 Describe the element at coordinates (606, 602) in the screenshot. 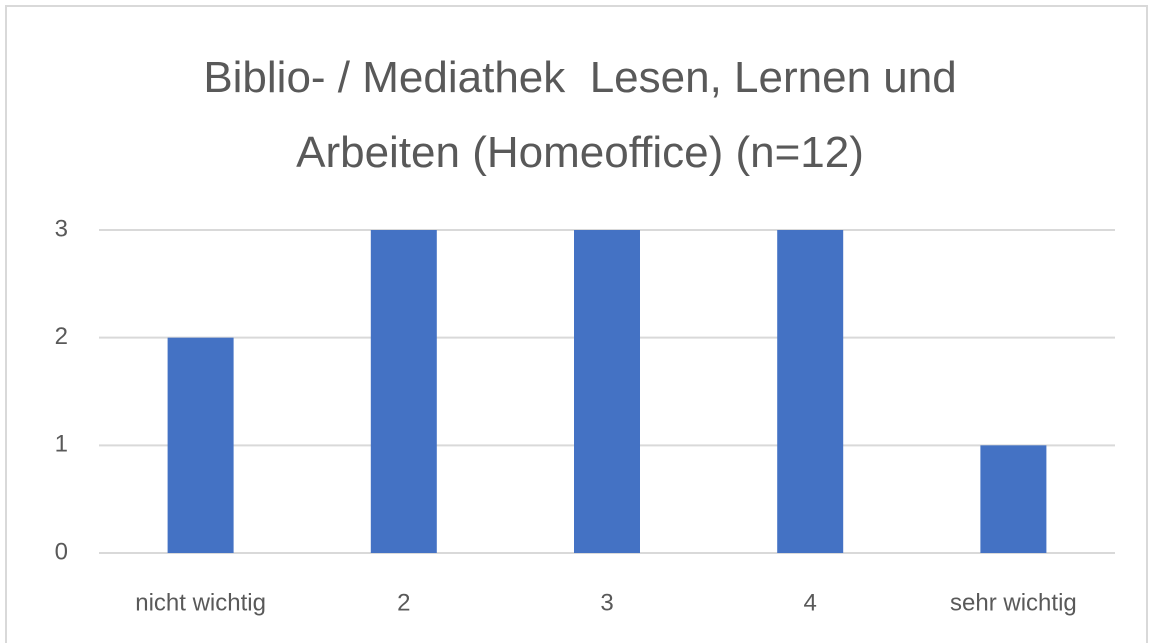

I see `x-tick-label: 3` at that location.